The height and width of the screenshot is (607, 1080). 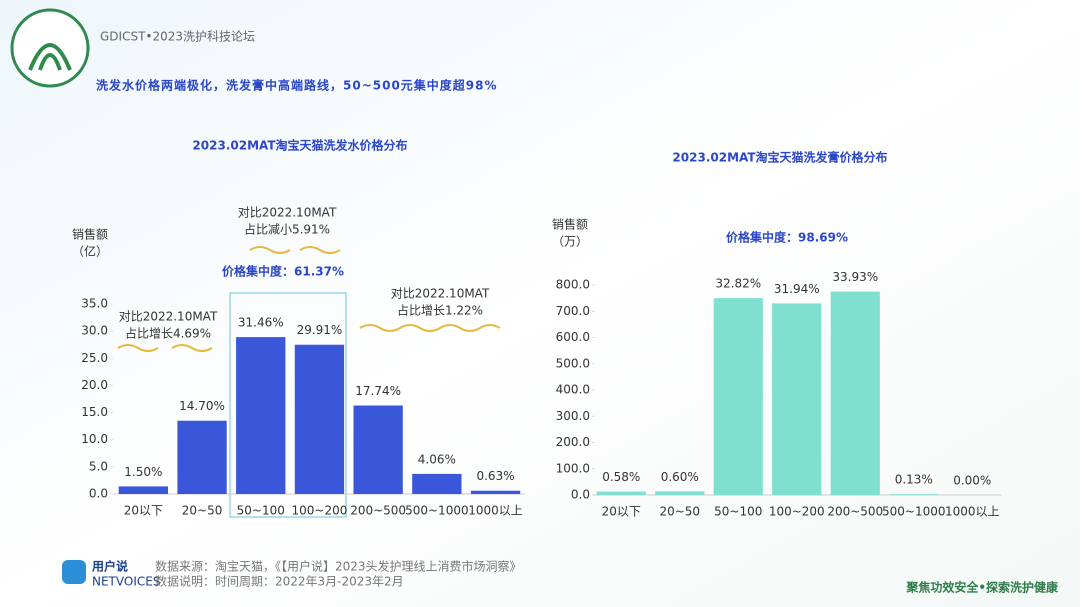 I want to click on share-label: 4.06%, so click(x=437, y=459).